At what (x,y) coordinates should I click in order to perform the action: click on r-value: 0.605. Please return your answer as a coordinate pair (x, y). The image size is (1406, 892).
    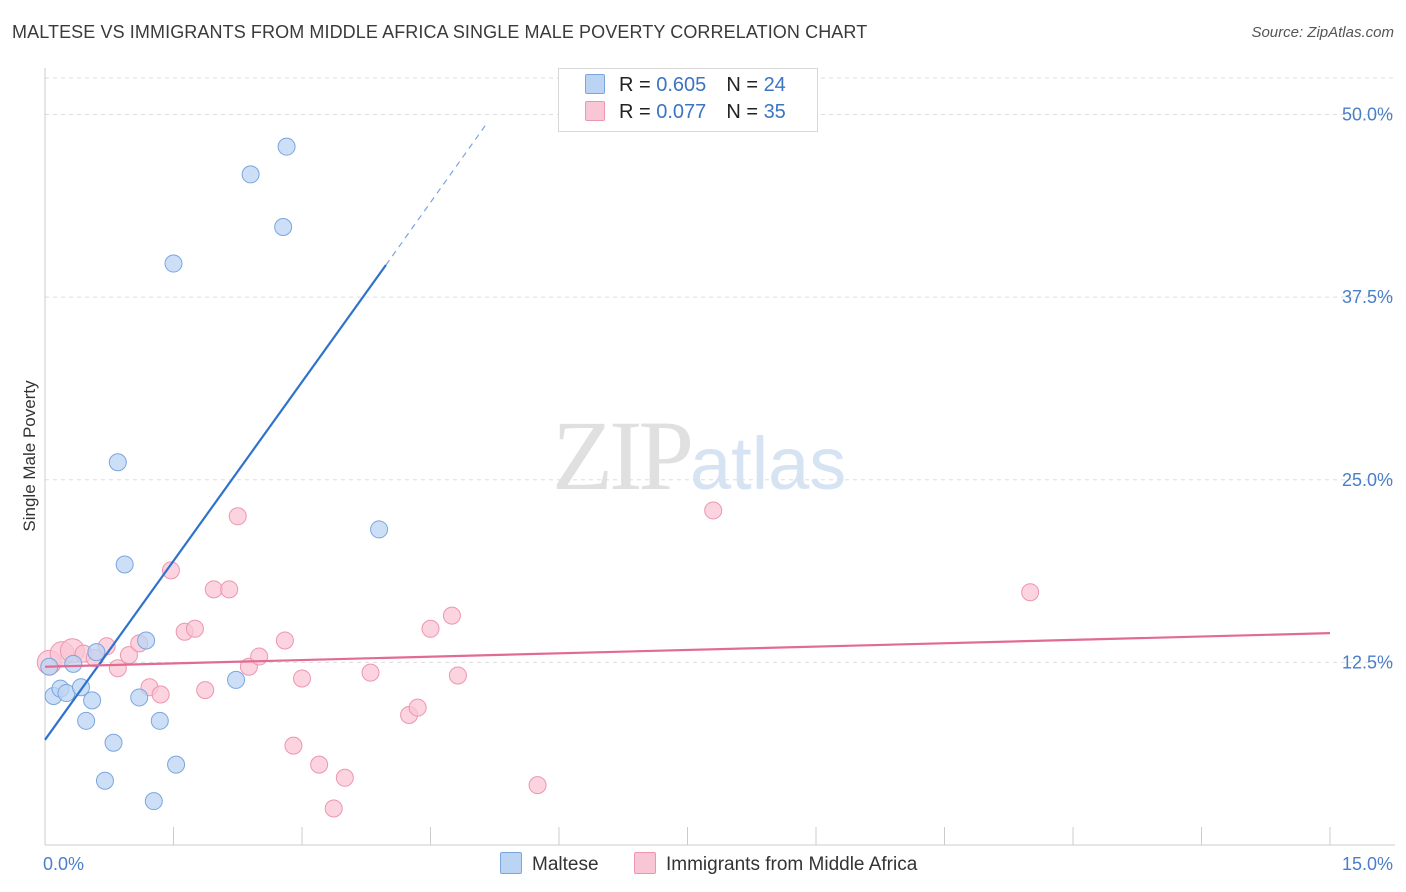
    Looking at the image, I should click on (681, 85).